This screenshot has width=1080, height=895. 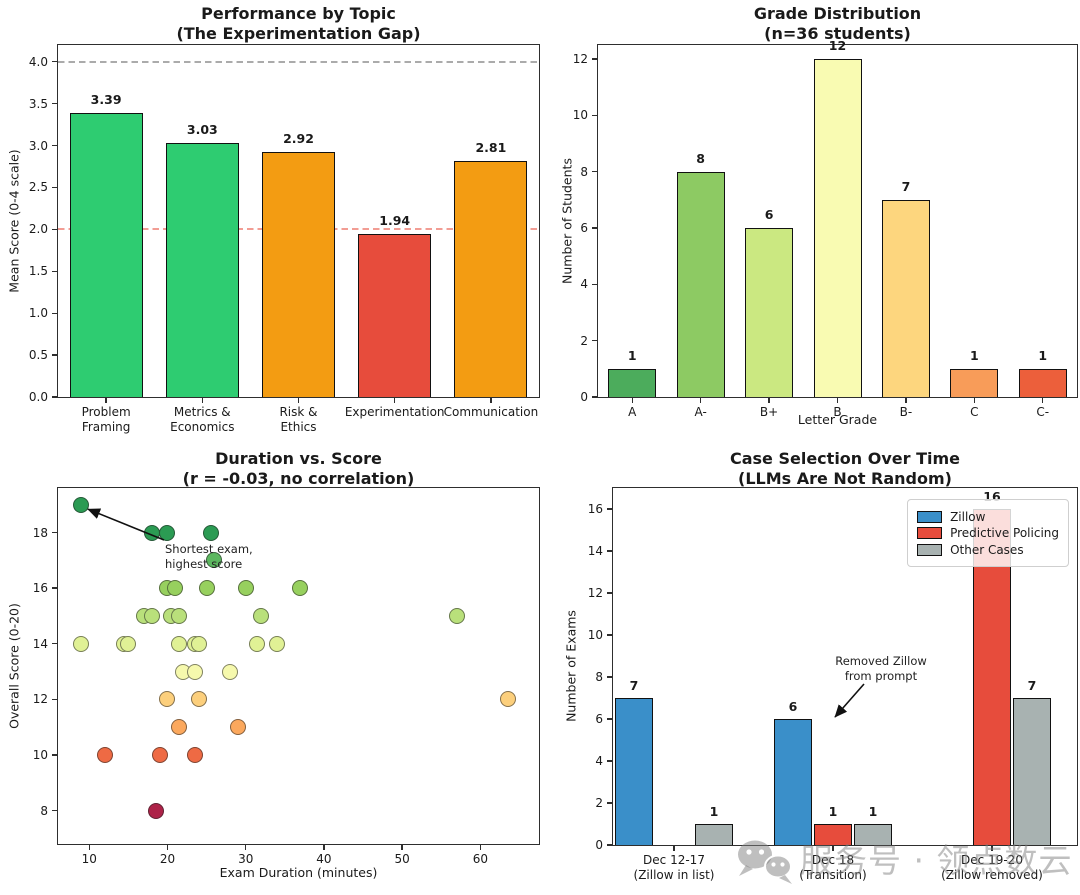 I want to click on y-tick-label: 2.5, so click(x=38, y=187).